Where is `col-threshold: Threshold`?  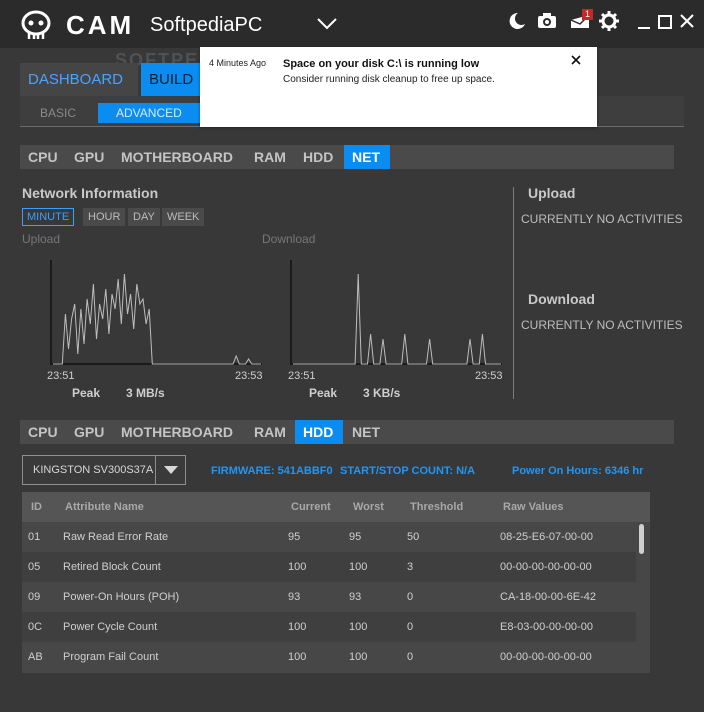
col-threshold: Threshold is located at coordinates (437, 507).